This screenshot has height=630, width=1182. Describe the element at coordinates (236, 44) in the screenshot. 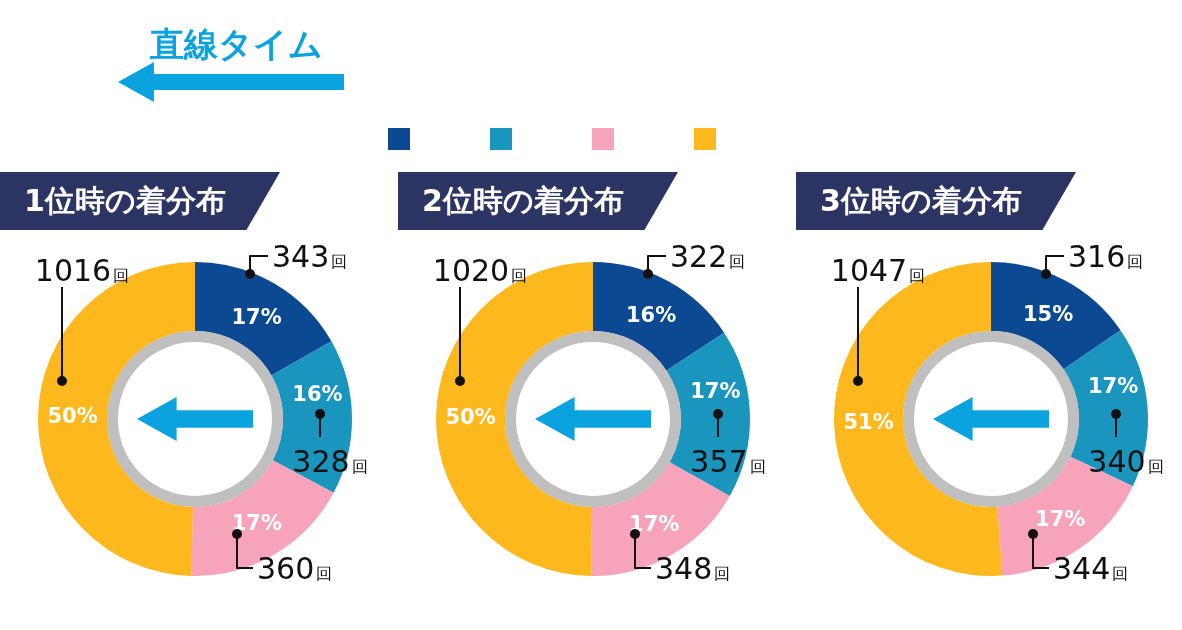

I see `text: 直線タイム` at that location.